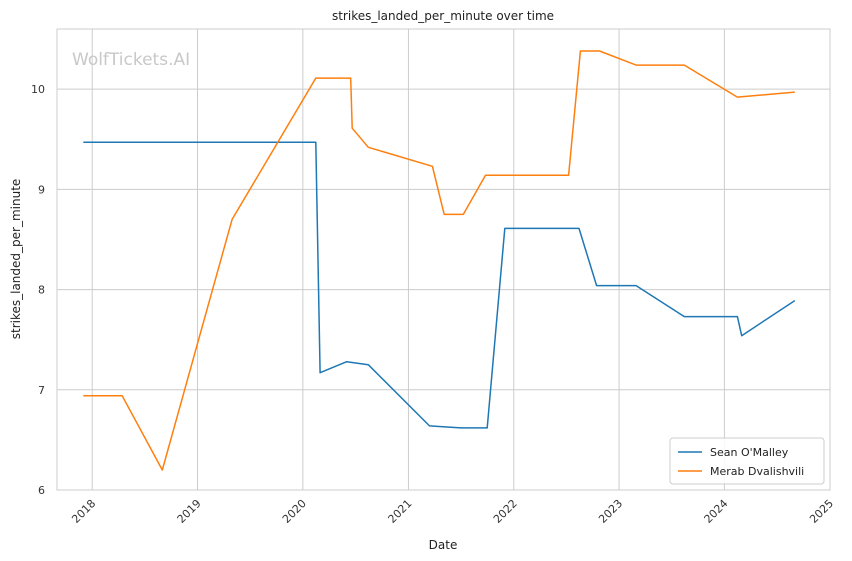 Image resolution: width=852 pixels, height=561 pixels. I want to click on y-tick-label: 10, so click(38, 89).